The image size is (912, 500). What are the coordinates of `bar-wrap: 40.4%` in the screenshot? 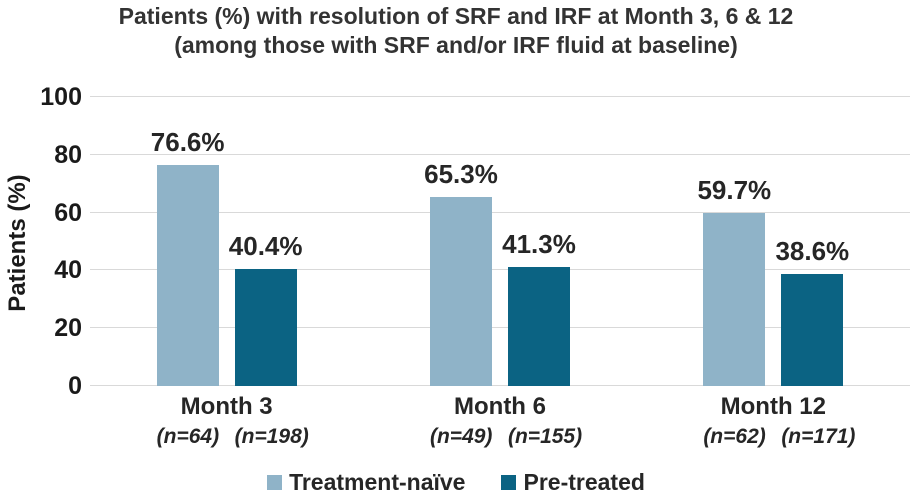 It's located at (266, 241).